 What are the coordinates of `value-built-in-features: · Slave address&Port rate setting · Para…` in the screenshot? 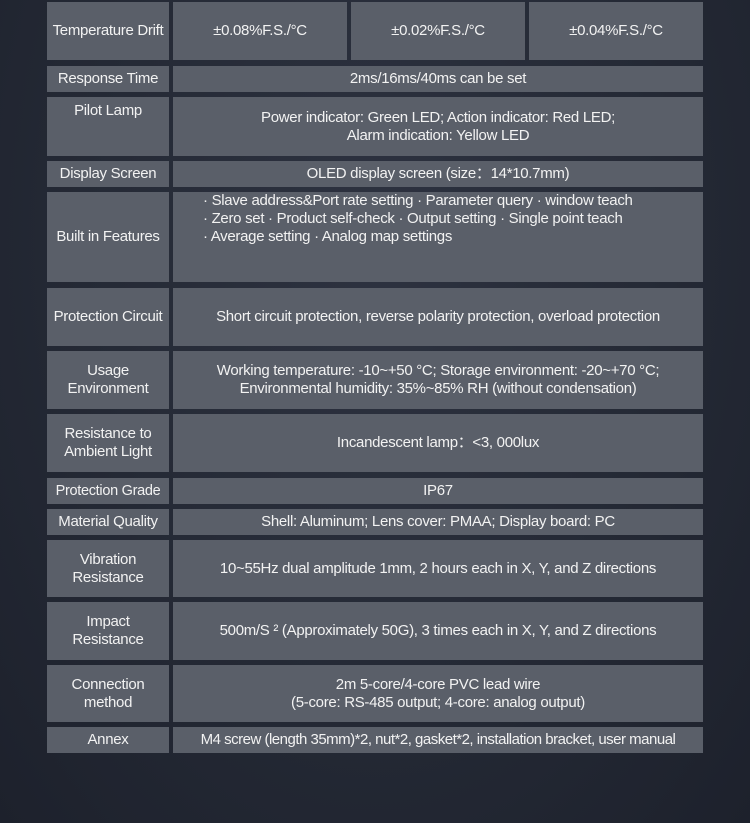 It's located at (438, 237).